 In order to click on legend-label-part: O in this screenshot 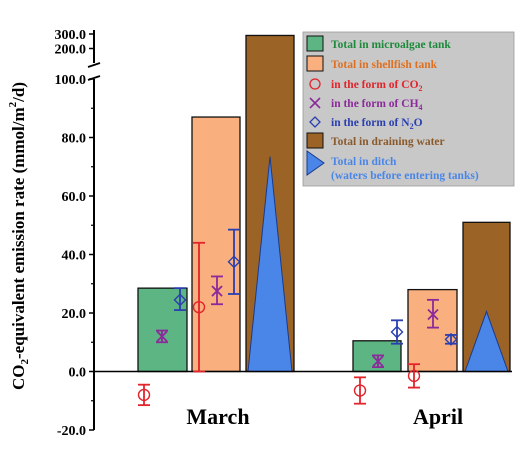, I will do `click(418, 123)`.